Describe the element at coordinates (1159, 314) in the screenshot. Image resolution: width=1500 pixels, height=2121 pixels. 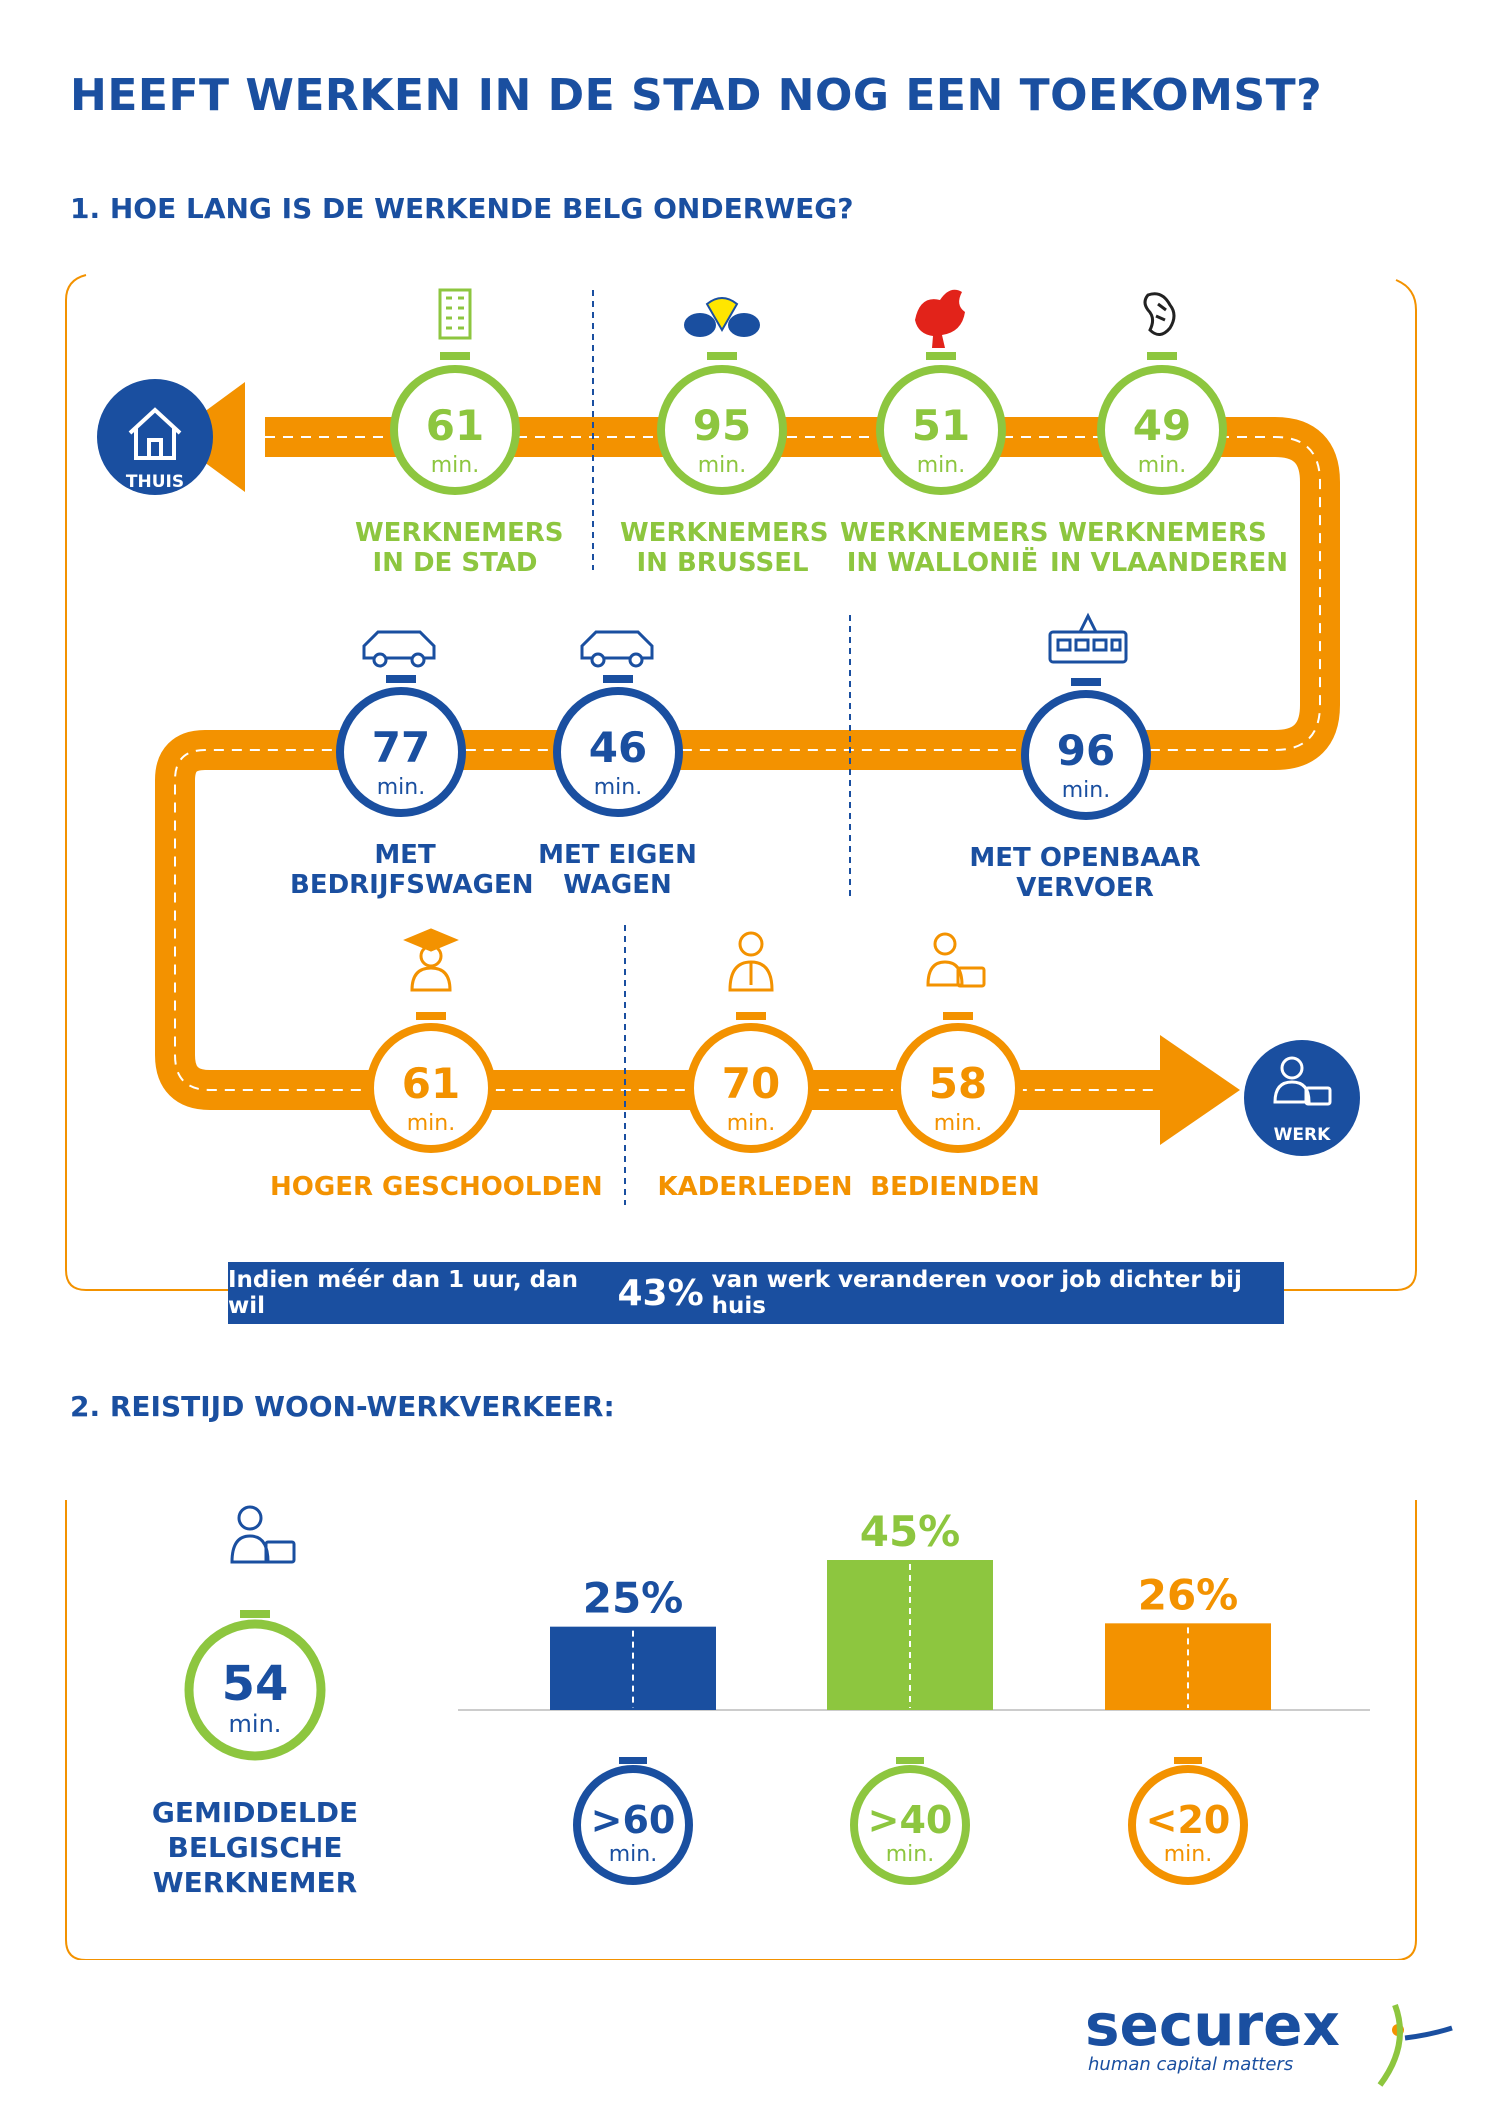
I see `lion-icon` at that location.